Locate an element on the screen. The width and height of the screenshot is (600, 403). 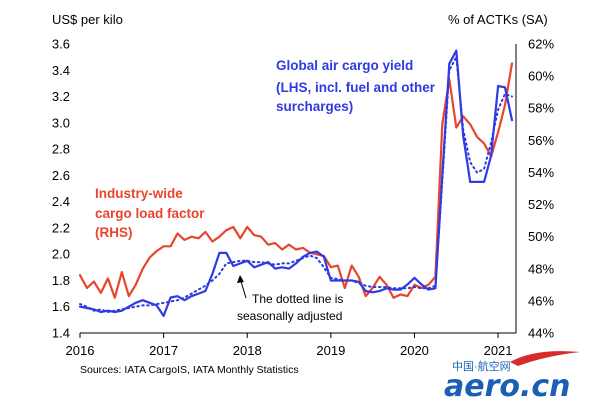
left-tick-label: 3.4 is located at coordinates (61, 70).